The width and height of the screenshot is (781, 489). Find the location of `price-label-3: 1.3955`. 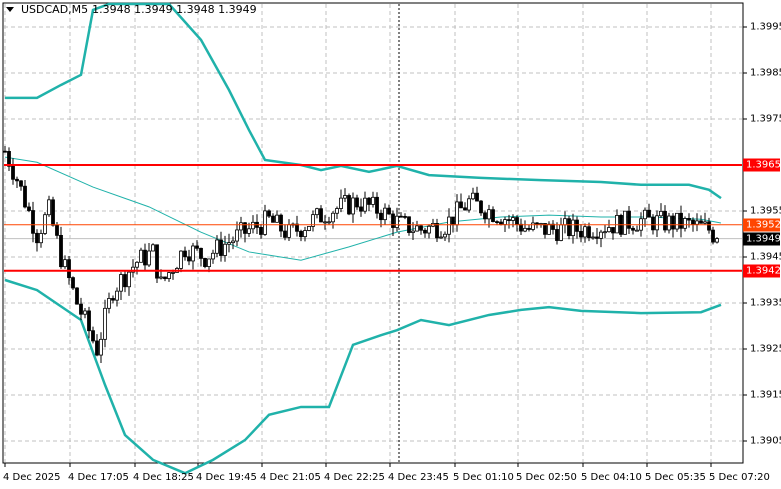

price-label-3: 1.3955 is located at coordinates (765, 211).